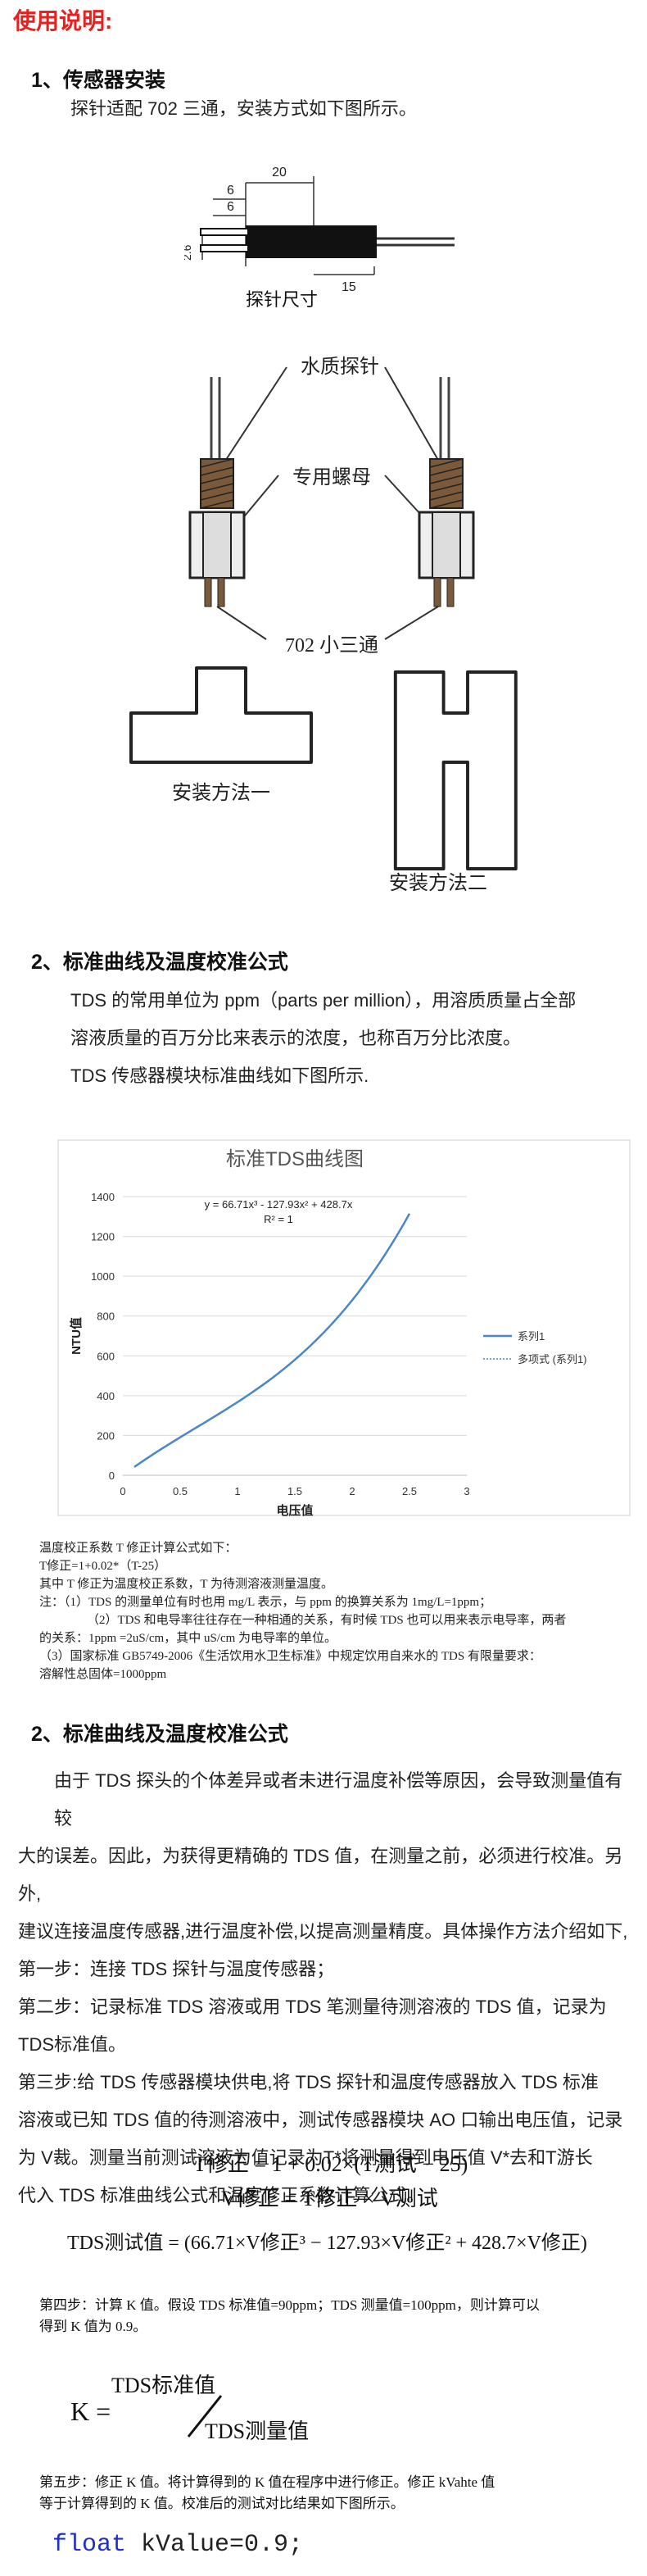  Describe the element at coordinates (244, 108) in the screenshot. I see `install-text: 探针适配 702 三通，安装方式如下图所示。` at that location.